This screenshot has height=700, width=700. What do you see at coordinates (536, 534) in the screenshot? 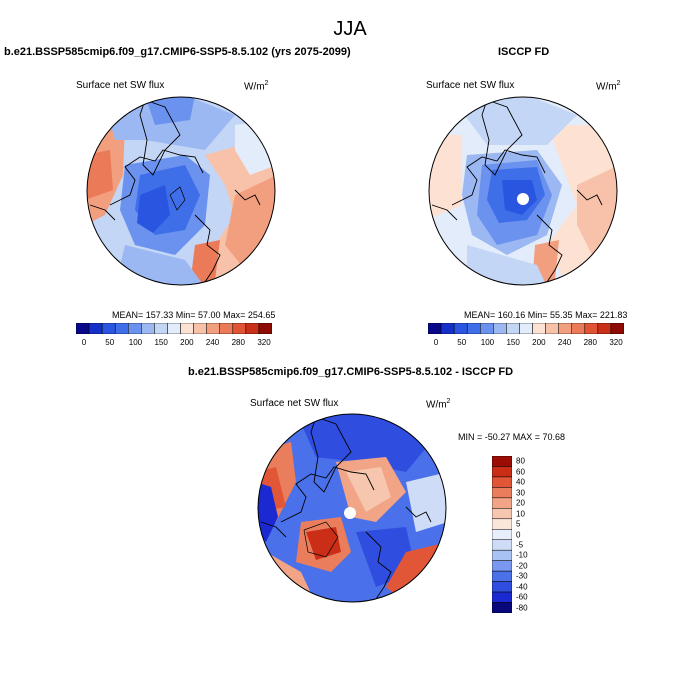
I see `panel-3-colorbar-ticks: 80 60 40 30 20 10 5 0 -5 -10 -20 -30 -40 -60 -80` at bounding box center [536, 534].